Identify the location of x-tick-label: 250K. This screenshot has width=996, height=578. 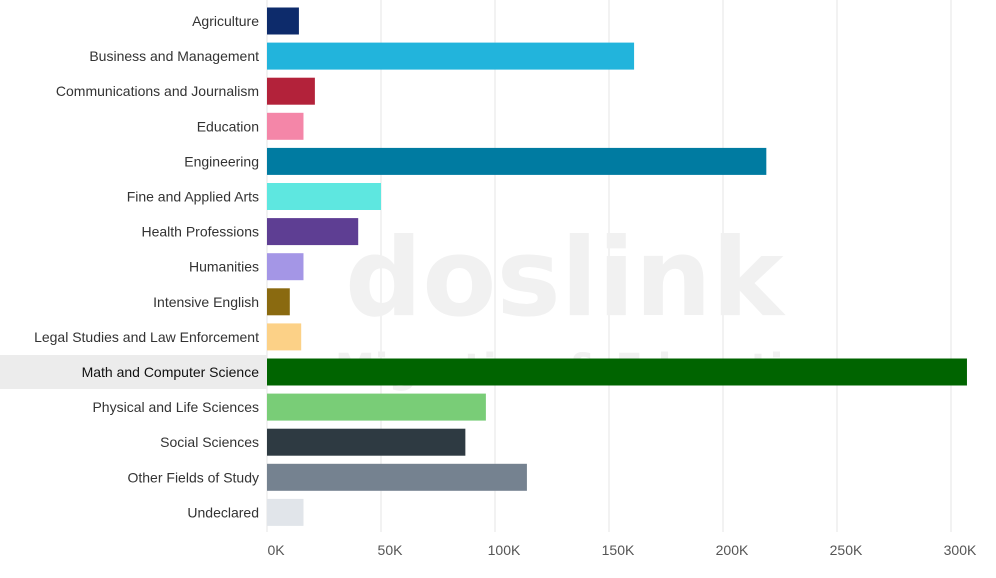
(846, 550).